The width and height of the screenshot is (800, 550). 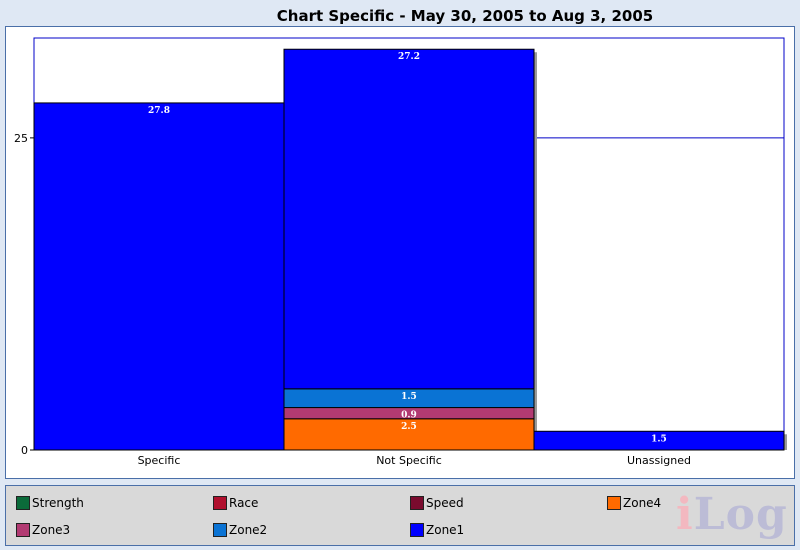 What do you see at coordinates (244, 503) in the screenshot?
I see `legend-label: Race` at bounding box center [244, 503].